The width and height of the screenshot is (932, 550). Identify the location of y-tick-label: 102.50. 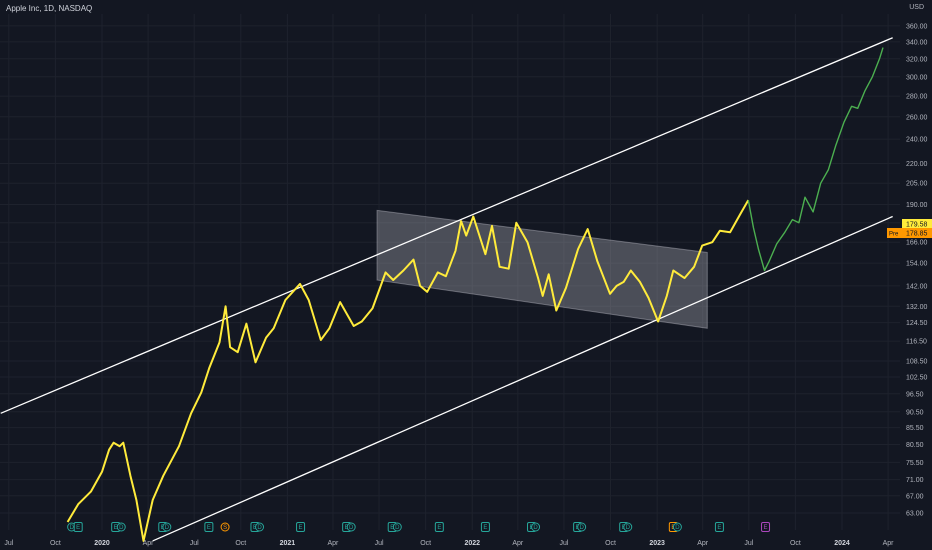
(917, 377).